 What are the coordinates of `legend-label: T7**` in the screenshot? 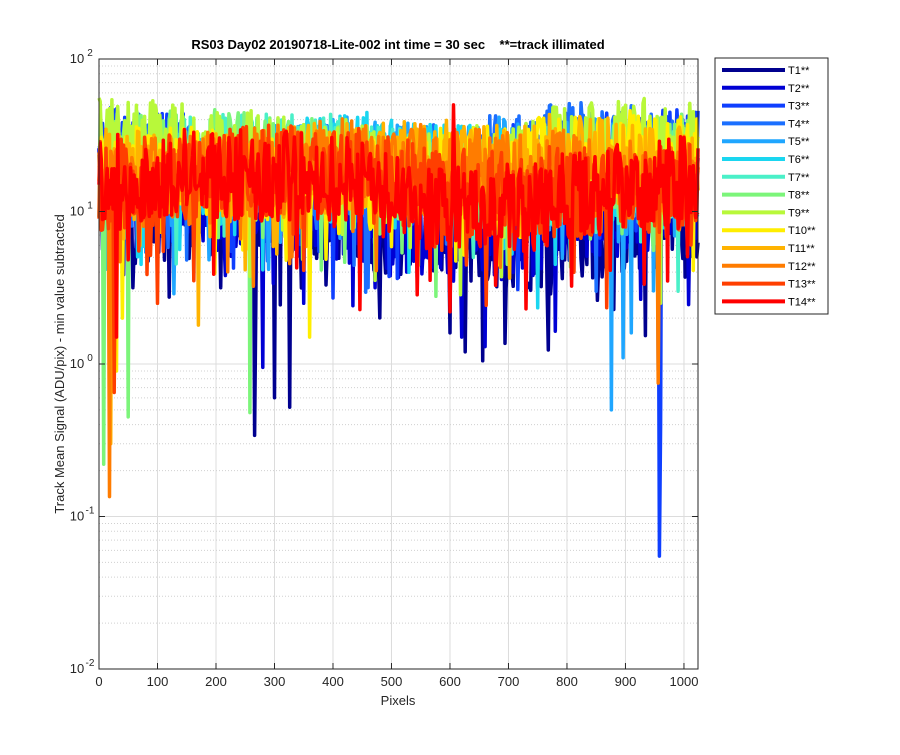 It's located at (799, 178).